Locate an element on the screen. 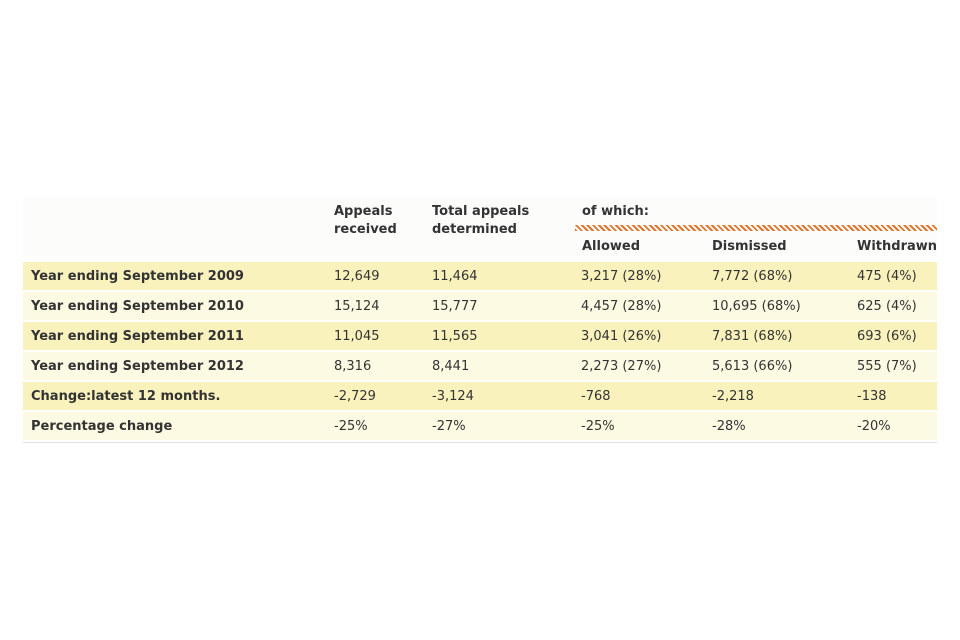 The image size is (960, 640). withdrawn-value: 693 (6%) is located at coordinates (887, 336).